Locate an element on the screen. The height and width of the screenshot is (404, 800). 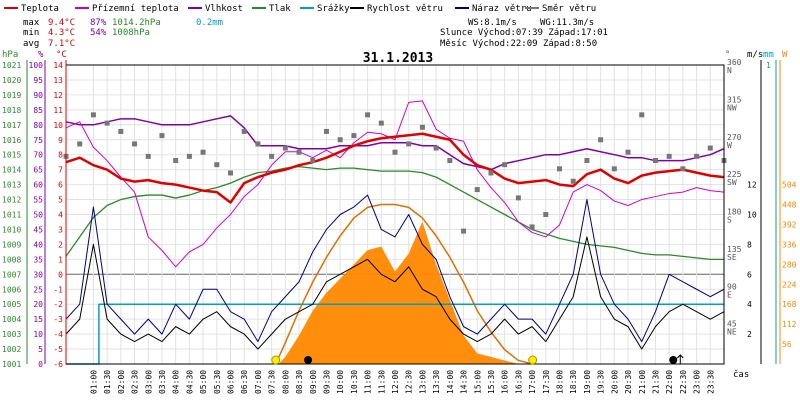
stat-min-humidity: 54% is located at coordinates (98, 33).